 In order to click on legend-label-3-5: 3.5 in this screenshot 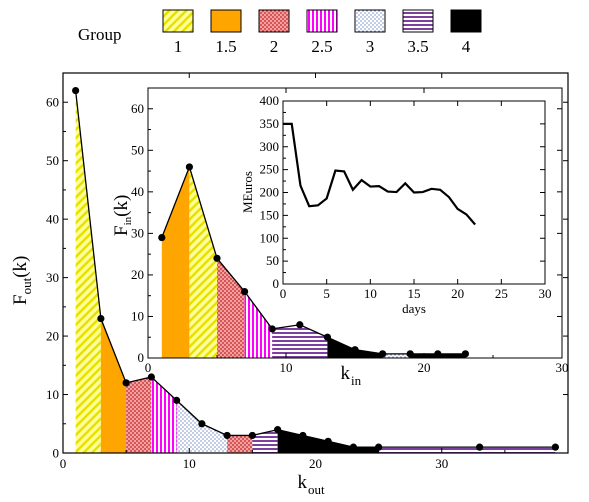, I will do `click(417, 46)`.